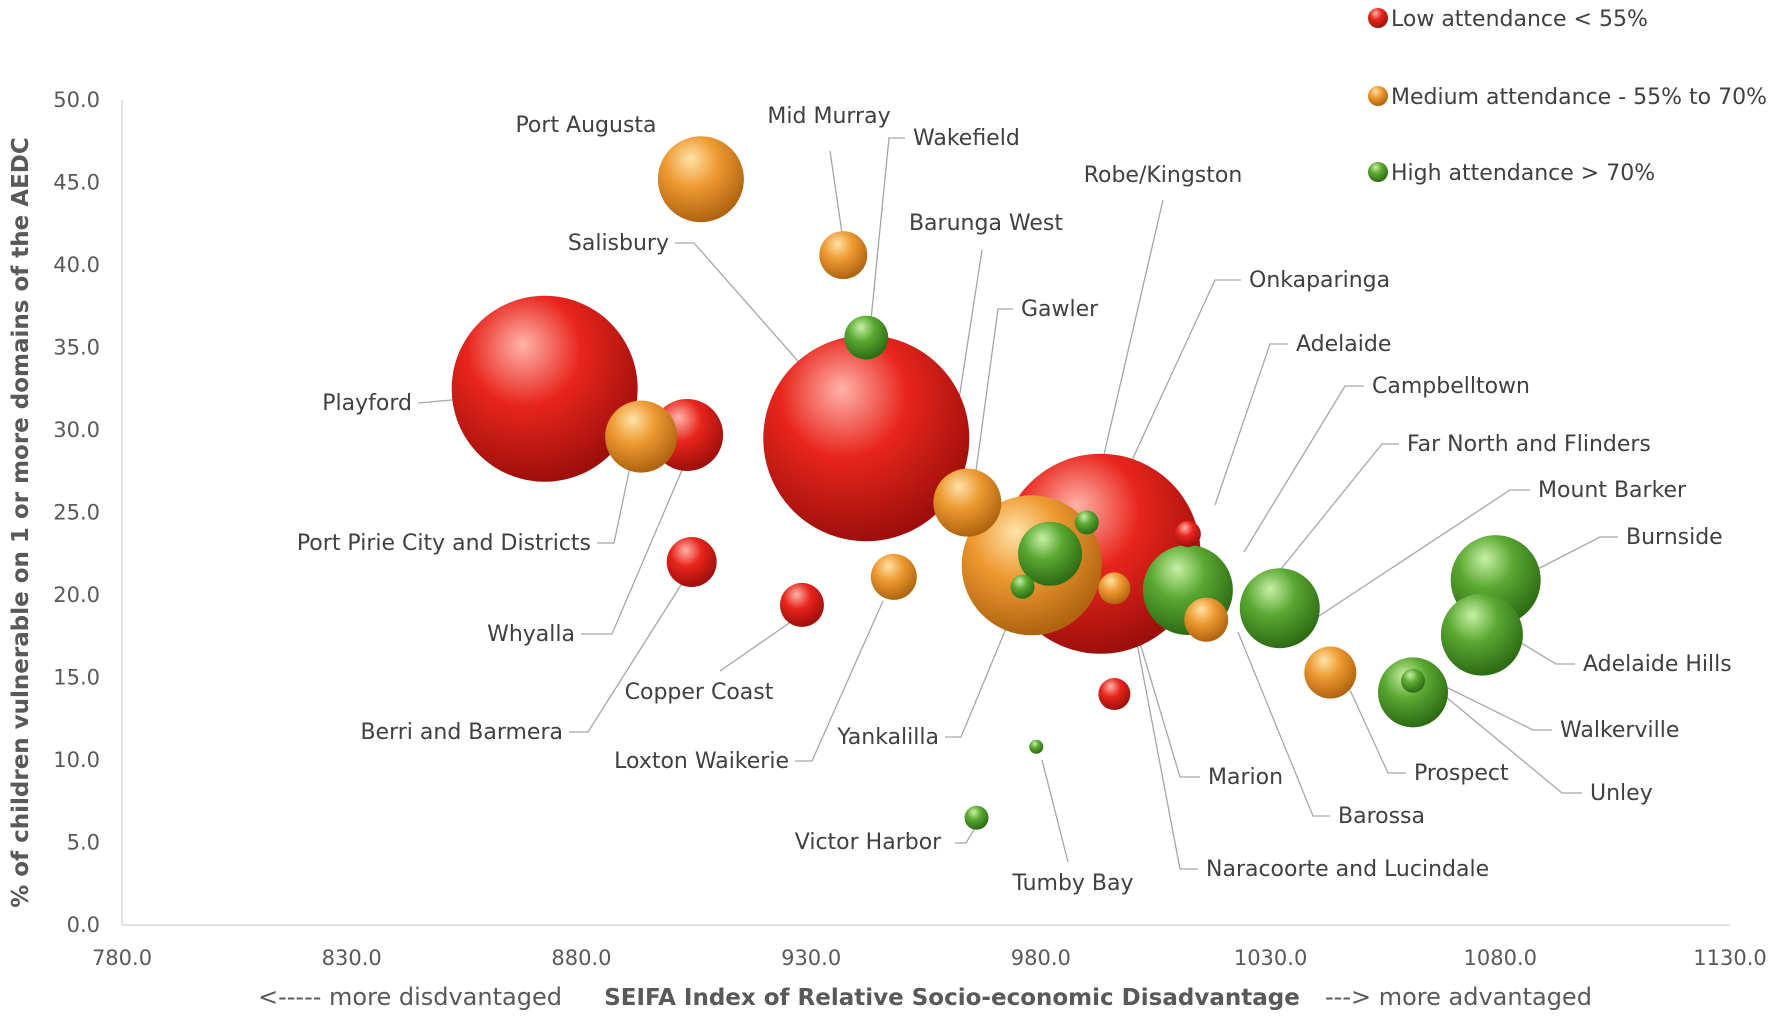  I want to click on leader-naracoorte-and-lucindale, so click(1163, 737).